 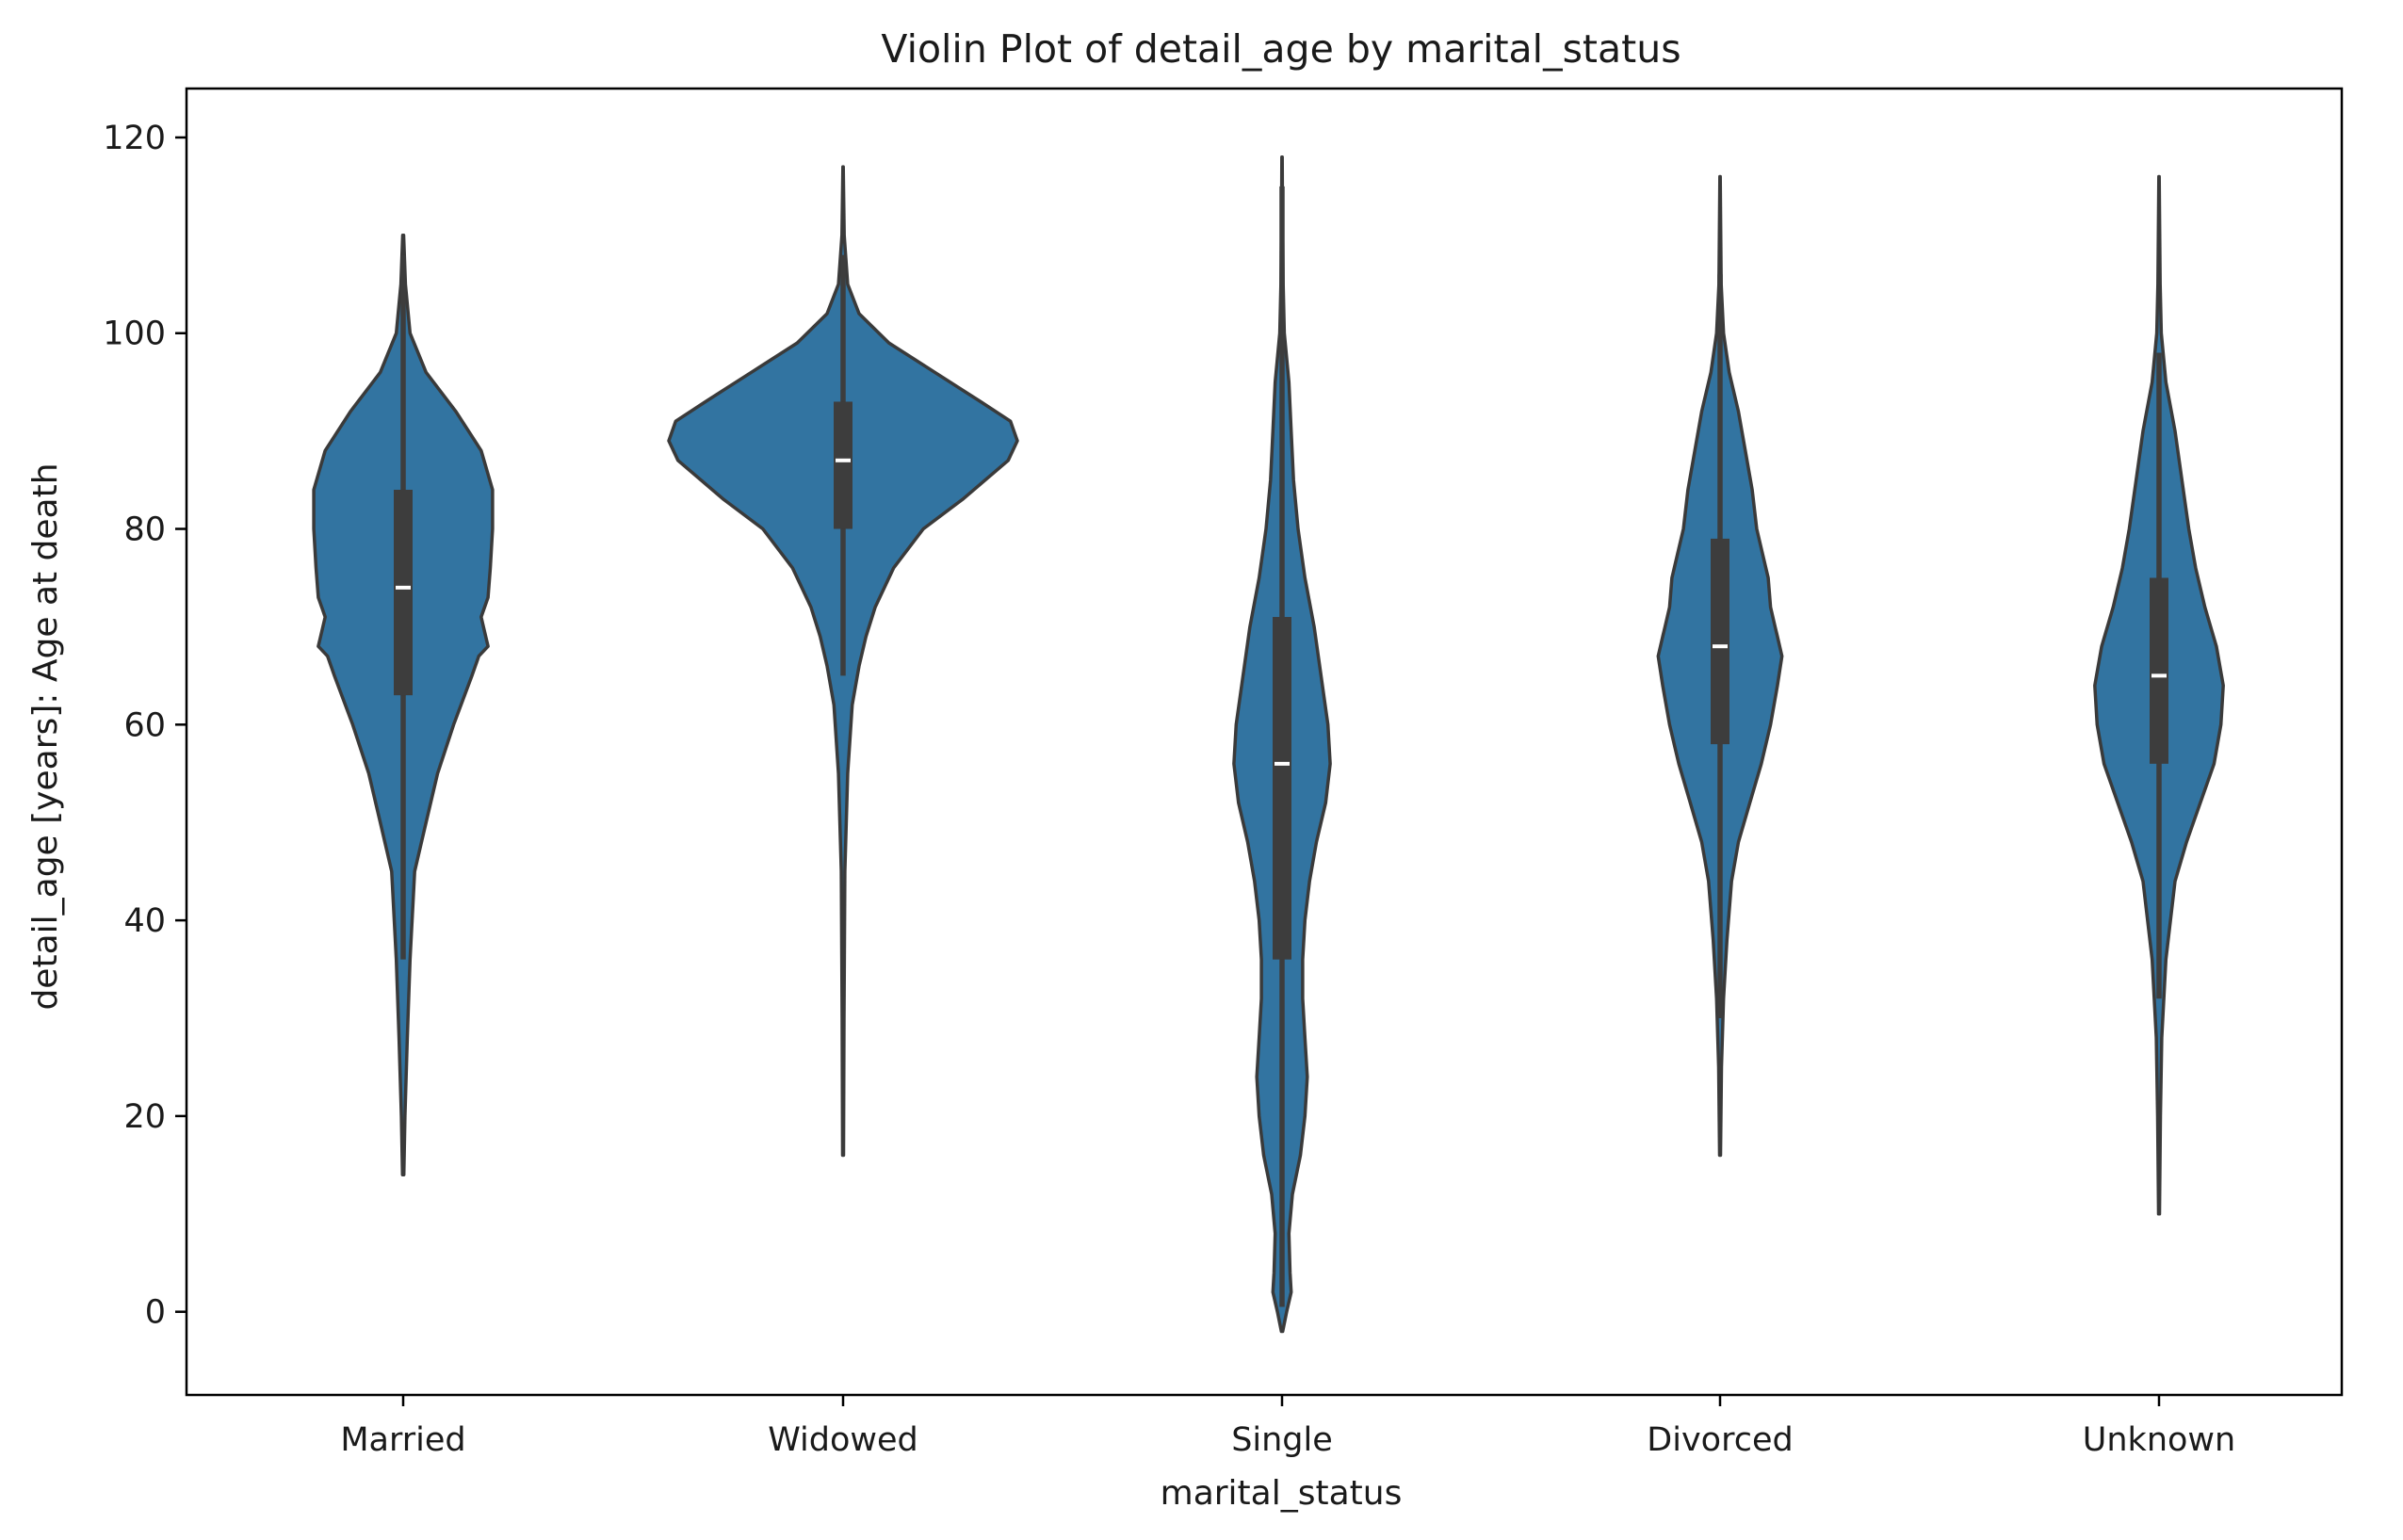 I want to click on y-tick-label: 60, so click(x=144, y=725).